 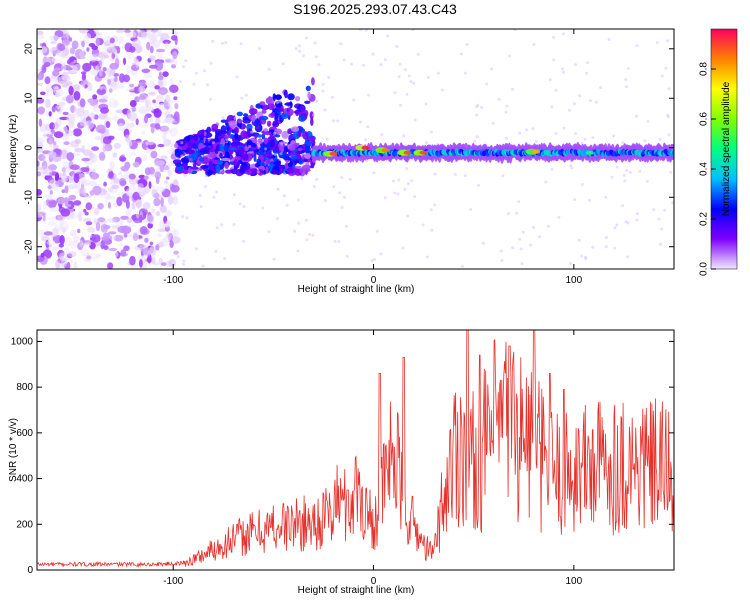 I want to click on snr-y-tick-label: 400, so click(x=24, y=479).